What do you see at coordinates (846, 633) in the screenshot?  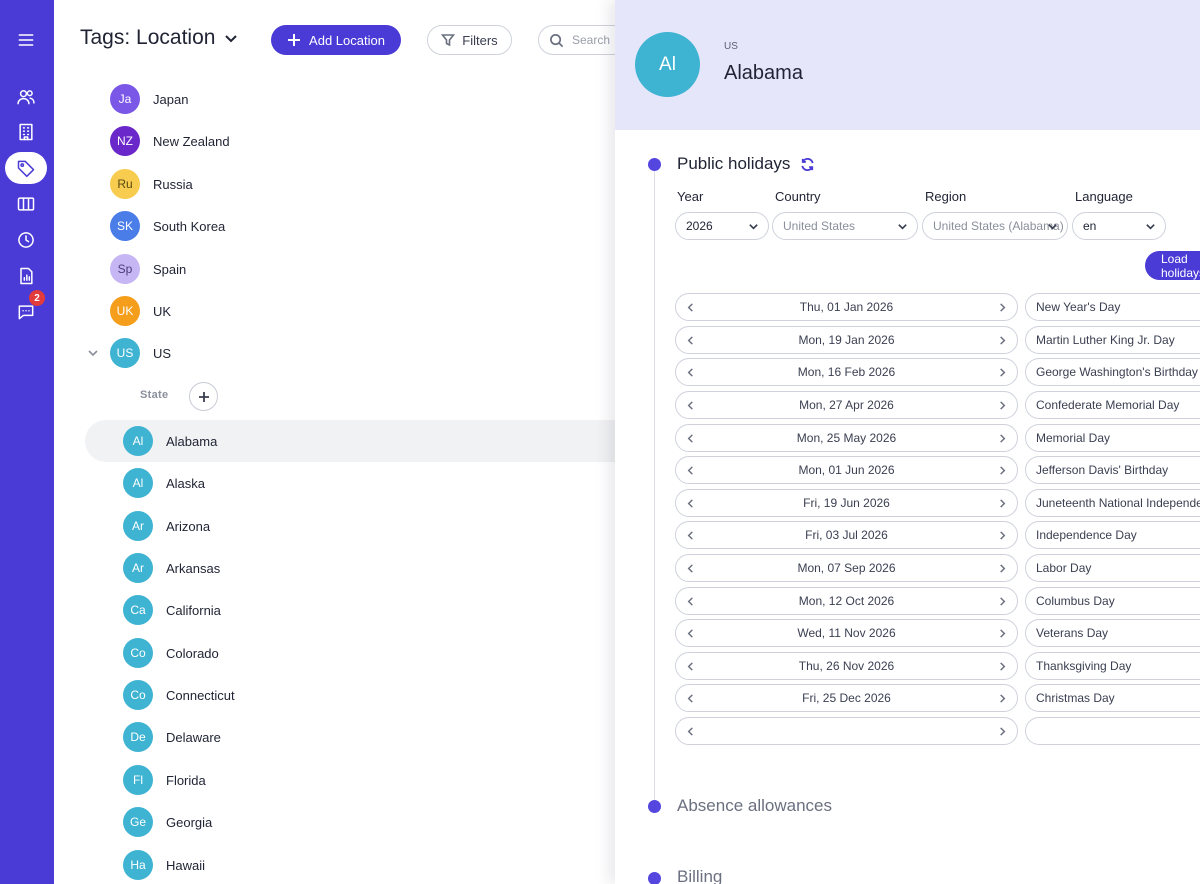 I see `holiday-date-picker: Wed, 11 Nov 2026` at bounding box center [846, 633].